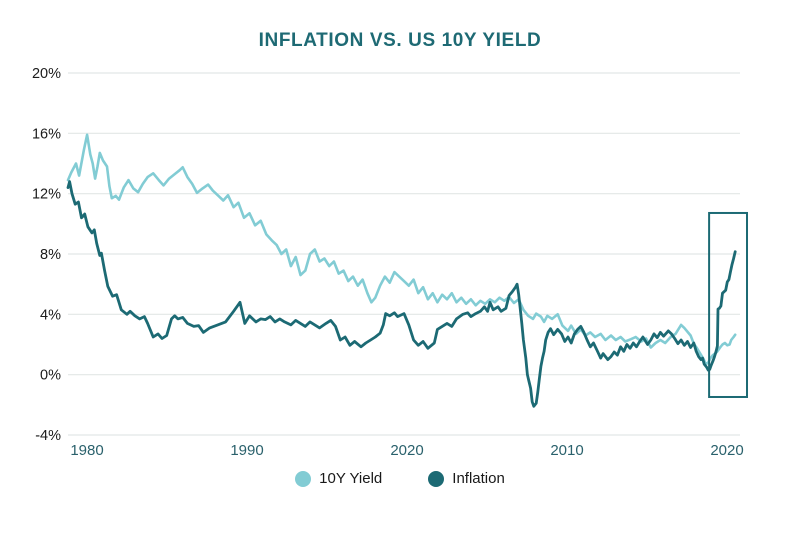 The width and height of the screenshot is (800, 539). Describe the element at coordinates (566, 450) in the screenshot. I see `x-axis-tick-label: 2010` at that location.